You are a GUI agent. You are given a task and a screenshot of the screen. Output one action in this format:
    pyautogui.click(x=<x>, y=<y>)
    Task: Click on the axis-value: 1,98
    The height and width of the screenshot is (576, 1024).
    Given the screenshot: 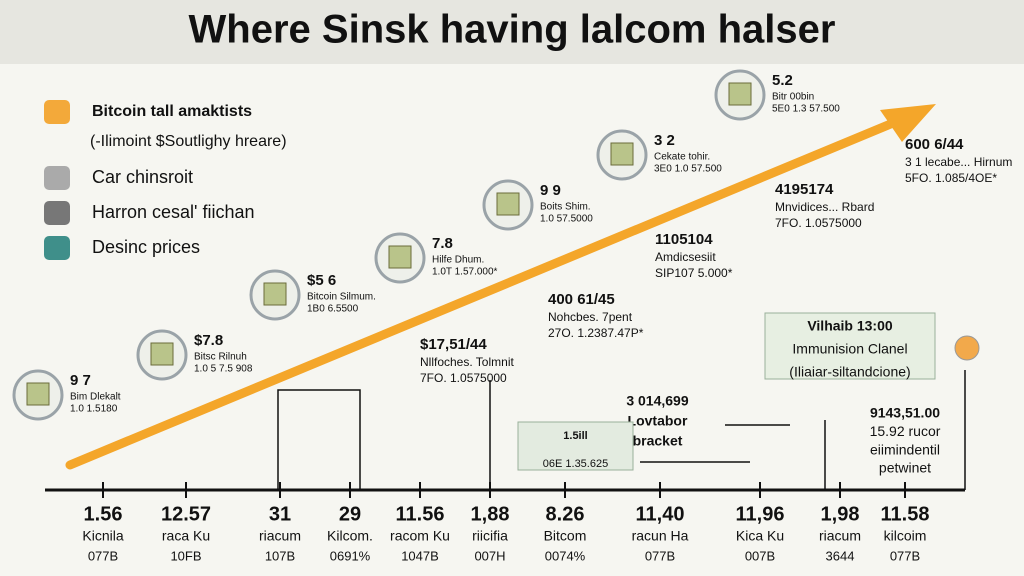 What is the action you would take?
    pyautogui.click(x=840, y=514)
    